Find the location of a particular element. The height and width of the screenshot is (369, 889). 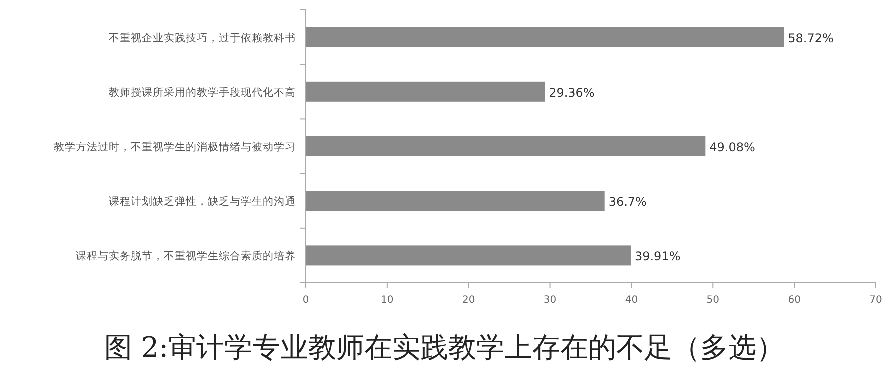

y-tick-label: 不重视企业实践技巧，过于依赖教科书 is located at coordinates (202, 37).